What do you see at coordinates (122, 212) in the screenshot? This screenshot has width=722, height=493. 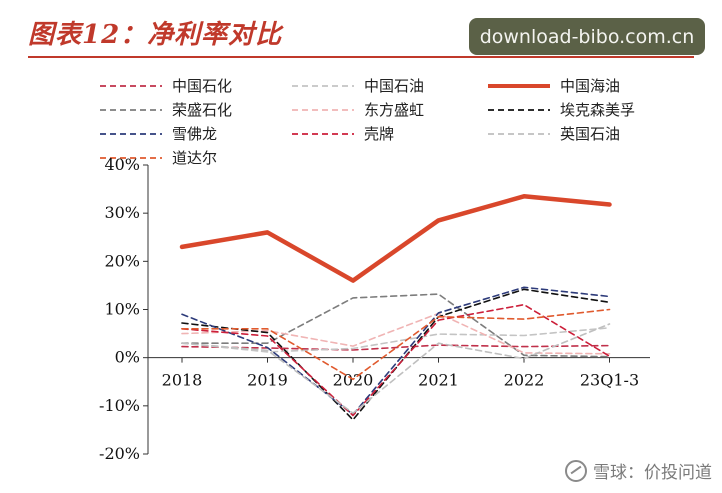 I see `y-tick-label: 30%` at bounding box center [122, 212].